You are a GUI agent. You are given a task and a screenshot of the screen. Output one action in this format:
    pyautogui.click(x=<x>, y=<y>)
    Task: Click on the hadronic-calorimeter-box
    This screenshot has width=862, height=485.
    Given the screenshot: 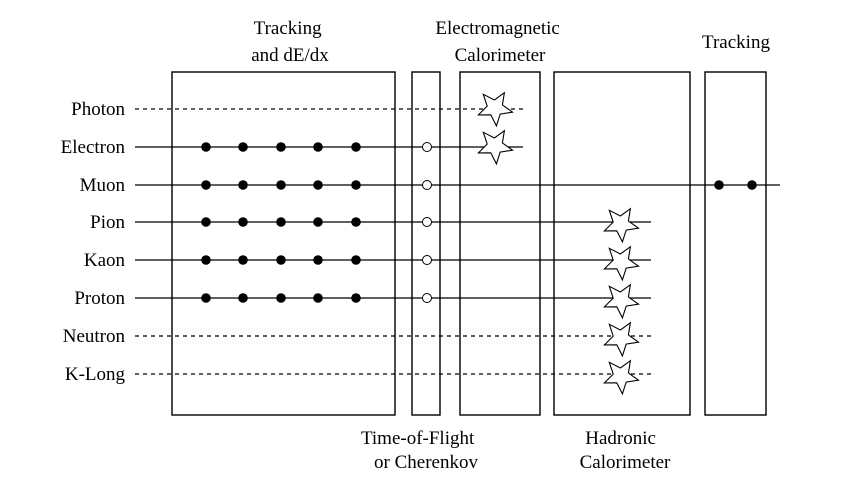 What is the action you would take?
    pyautogui.click(x=622, y=243)
    